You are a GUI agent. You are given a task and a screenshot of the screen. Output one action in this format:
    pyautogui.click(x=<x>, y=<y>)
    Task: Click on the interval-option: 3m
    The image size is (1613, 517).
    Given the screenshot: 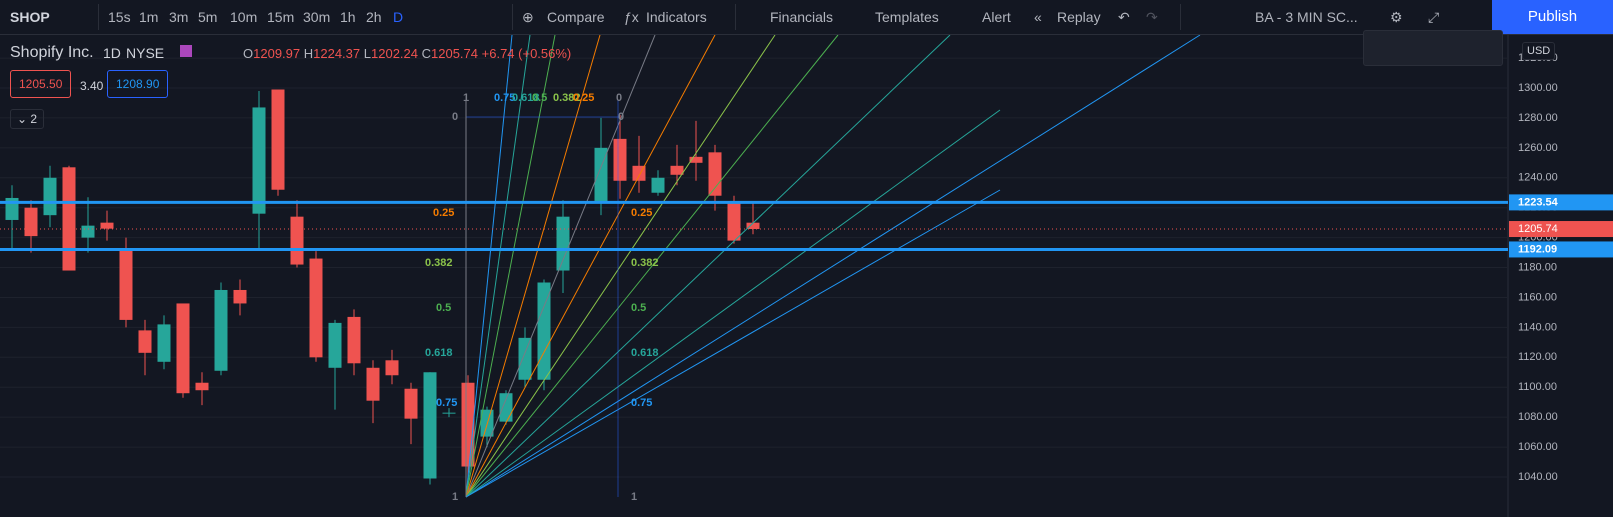 What is the action you would take?
    pyautogui.click(x=179, y=17)
    